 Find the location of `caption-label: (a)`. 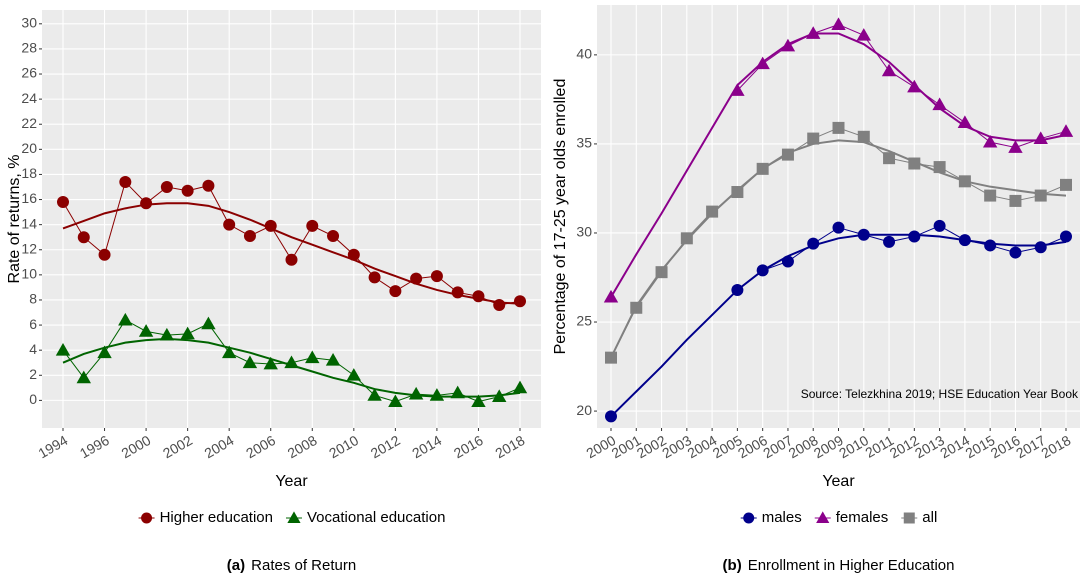

caption-label: (a) is located at coordinates (236, 565).